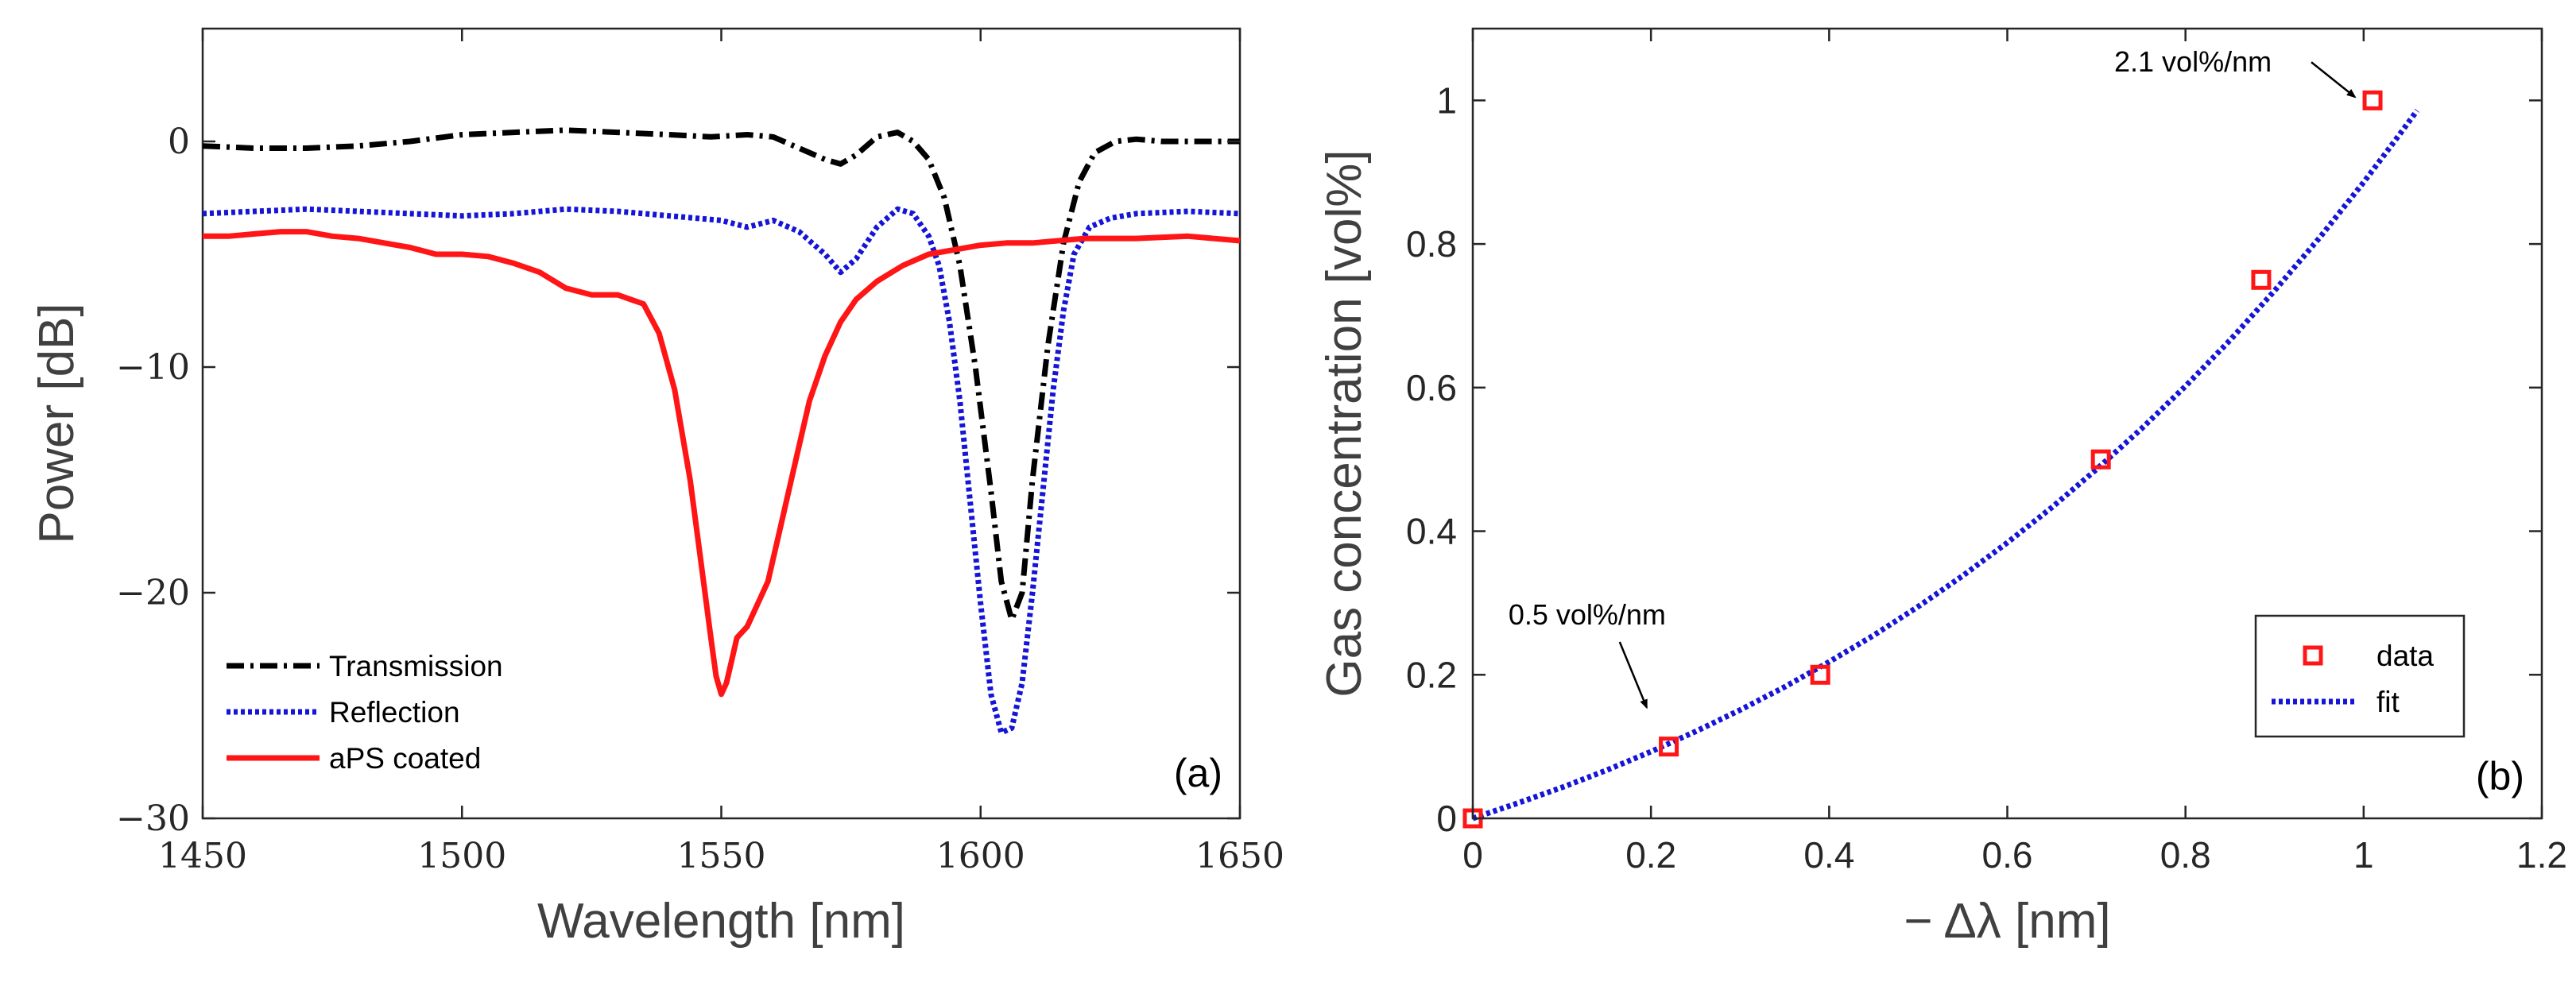  I want to click on panel-a-x-tick-label: 1450, so click(202, 856).